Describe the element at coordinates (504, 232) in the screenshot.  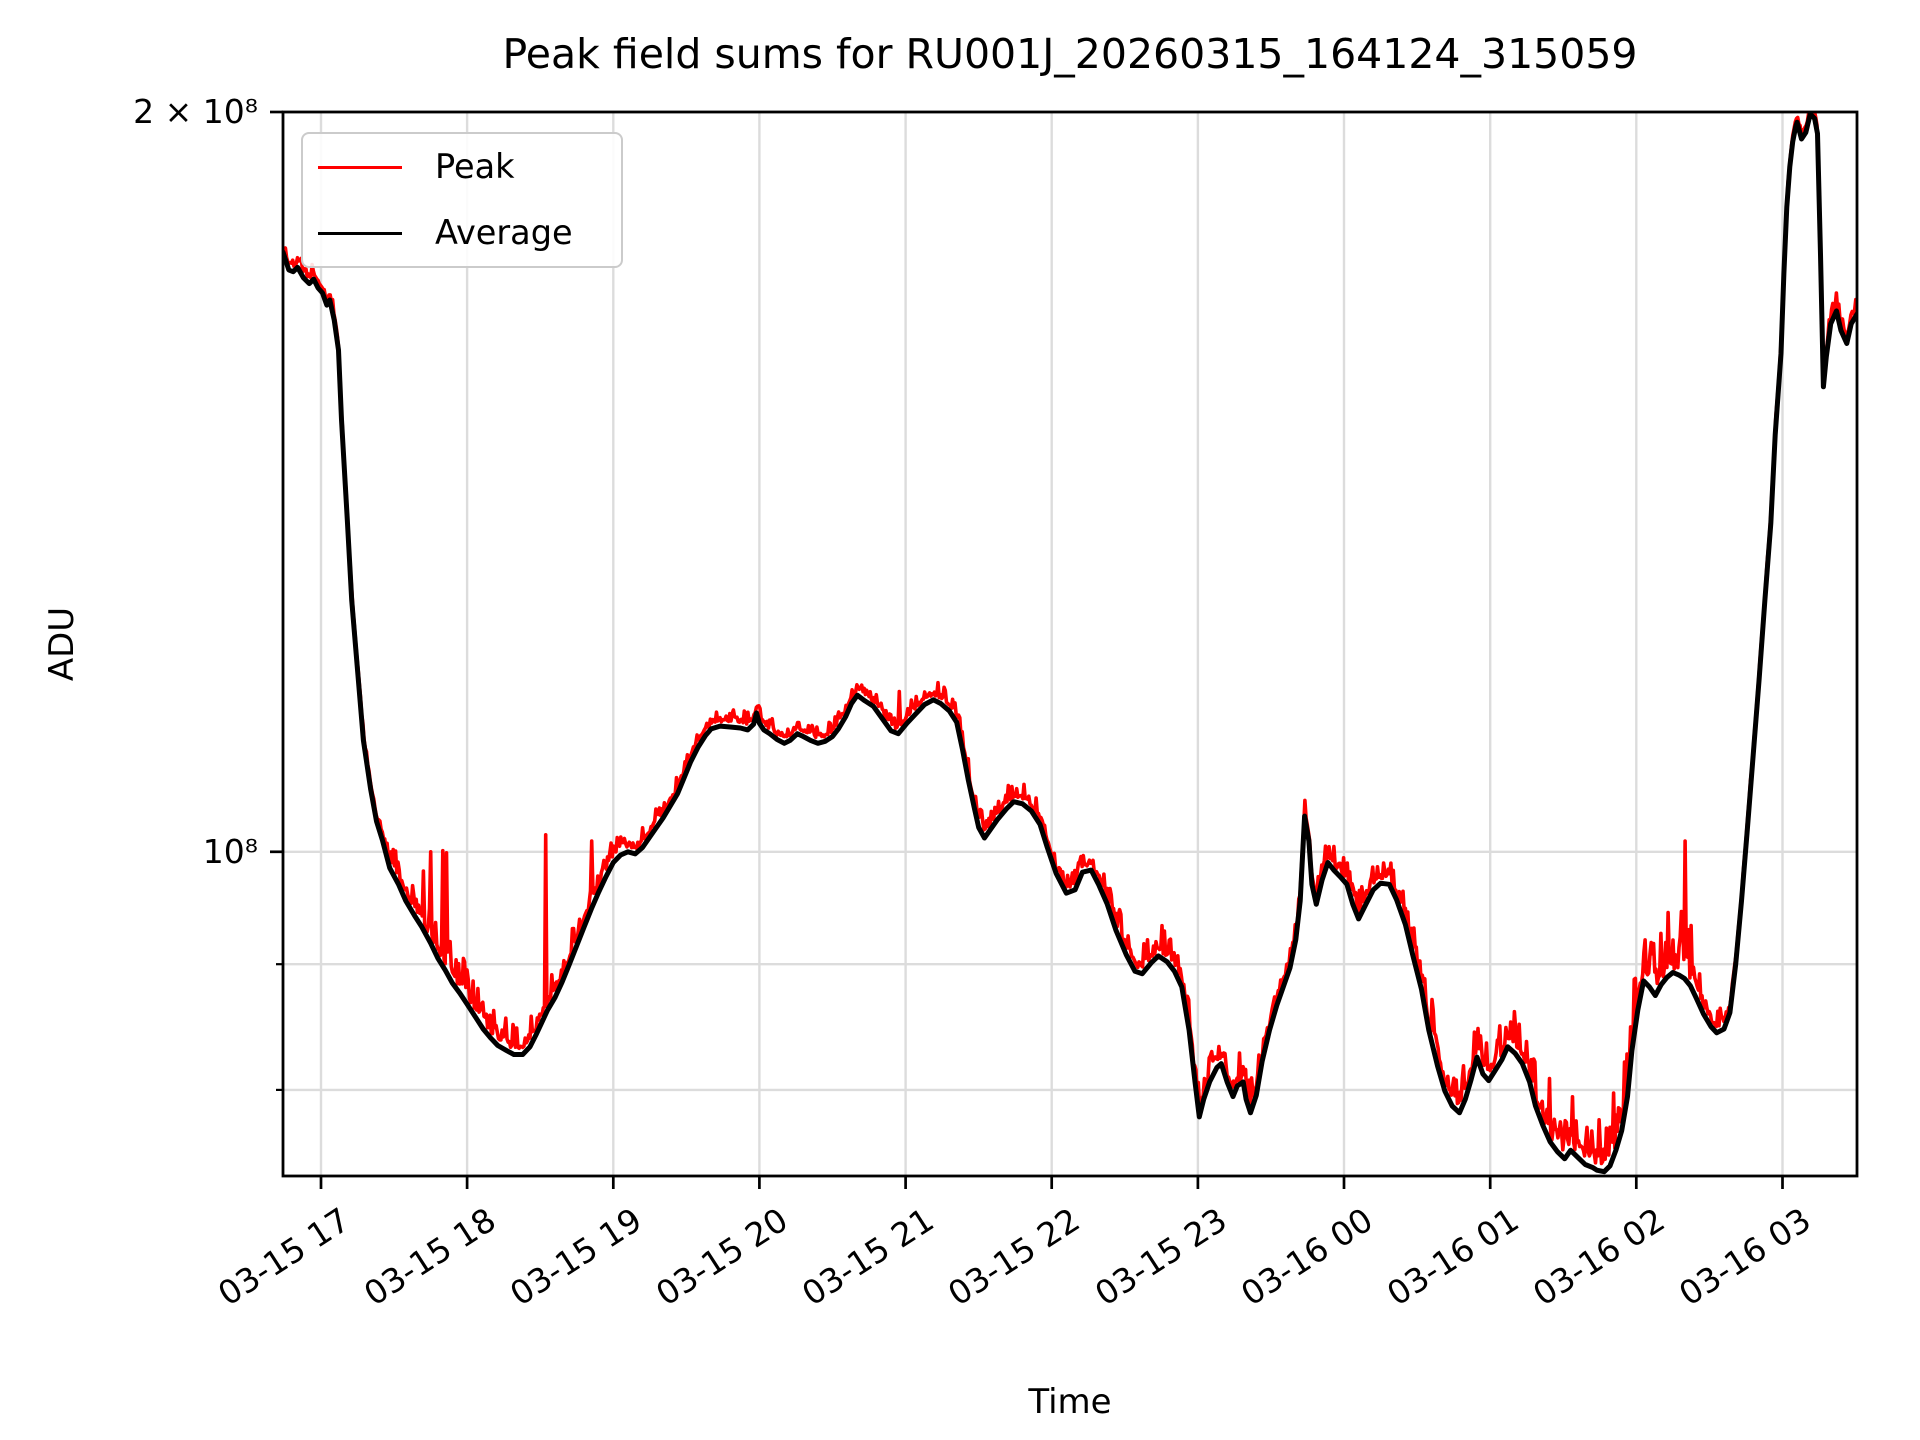
I see `legend-label-average: Average` at that location.